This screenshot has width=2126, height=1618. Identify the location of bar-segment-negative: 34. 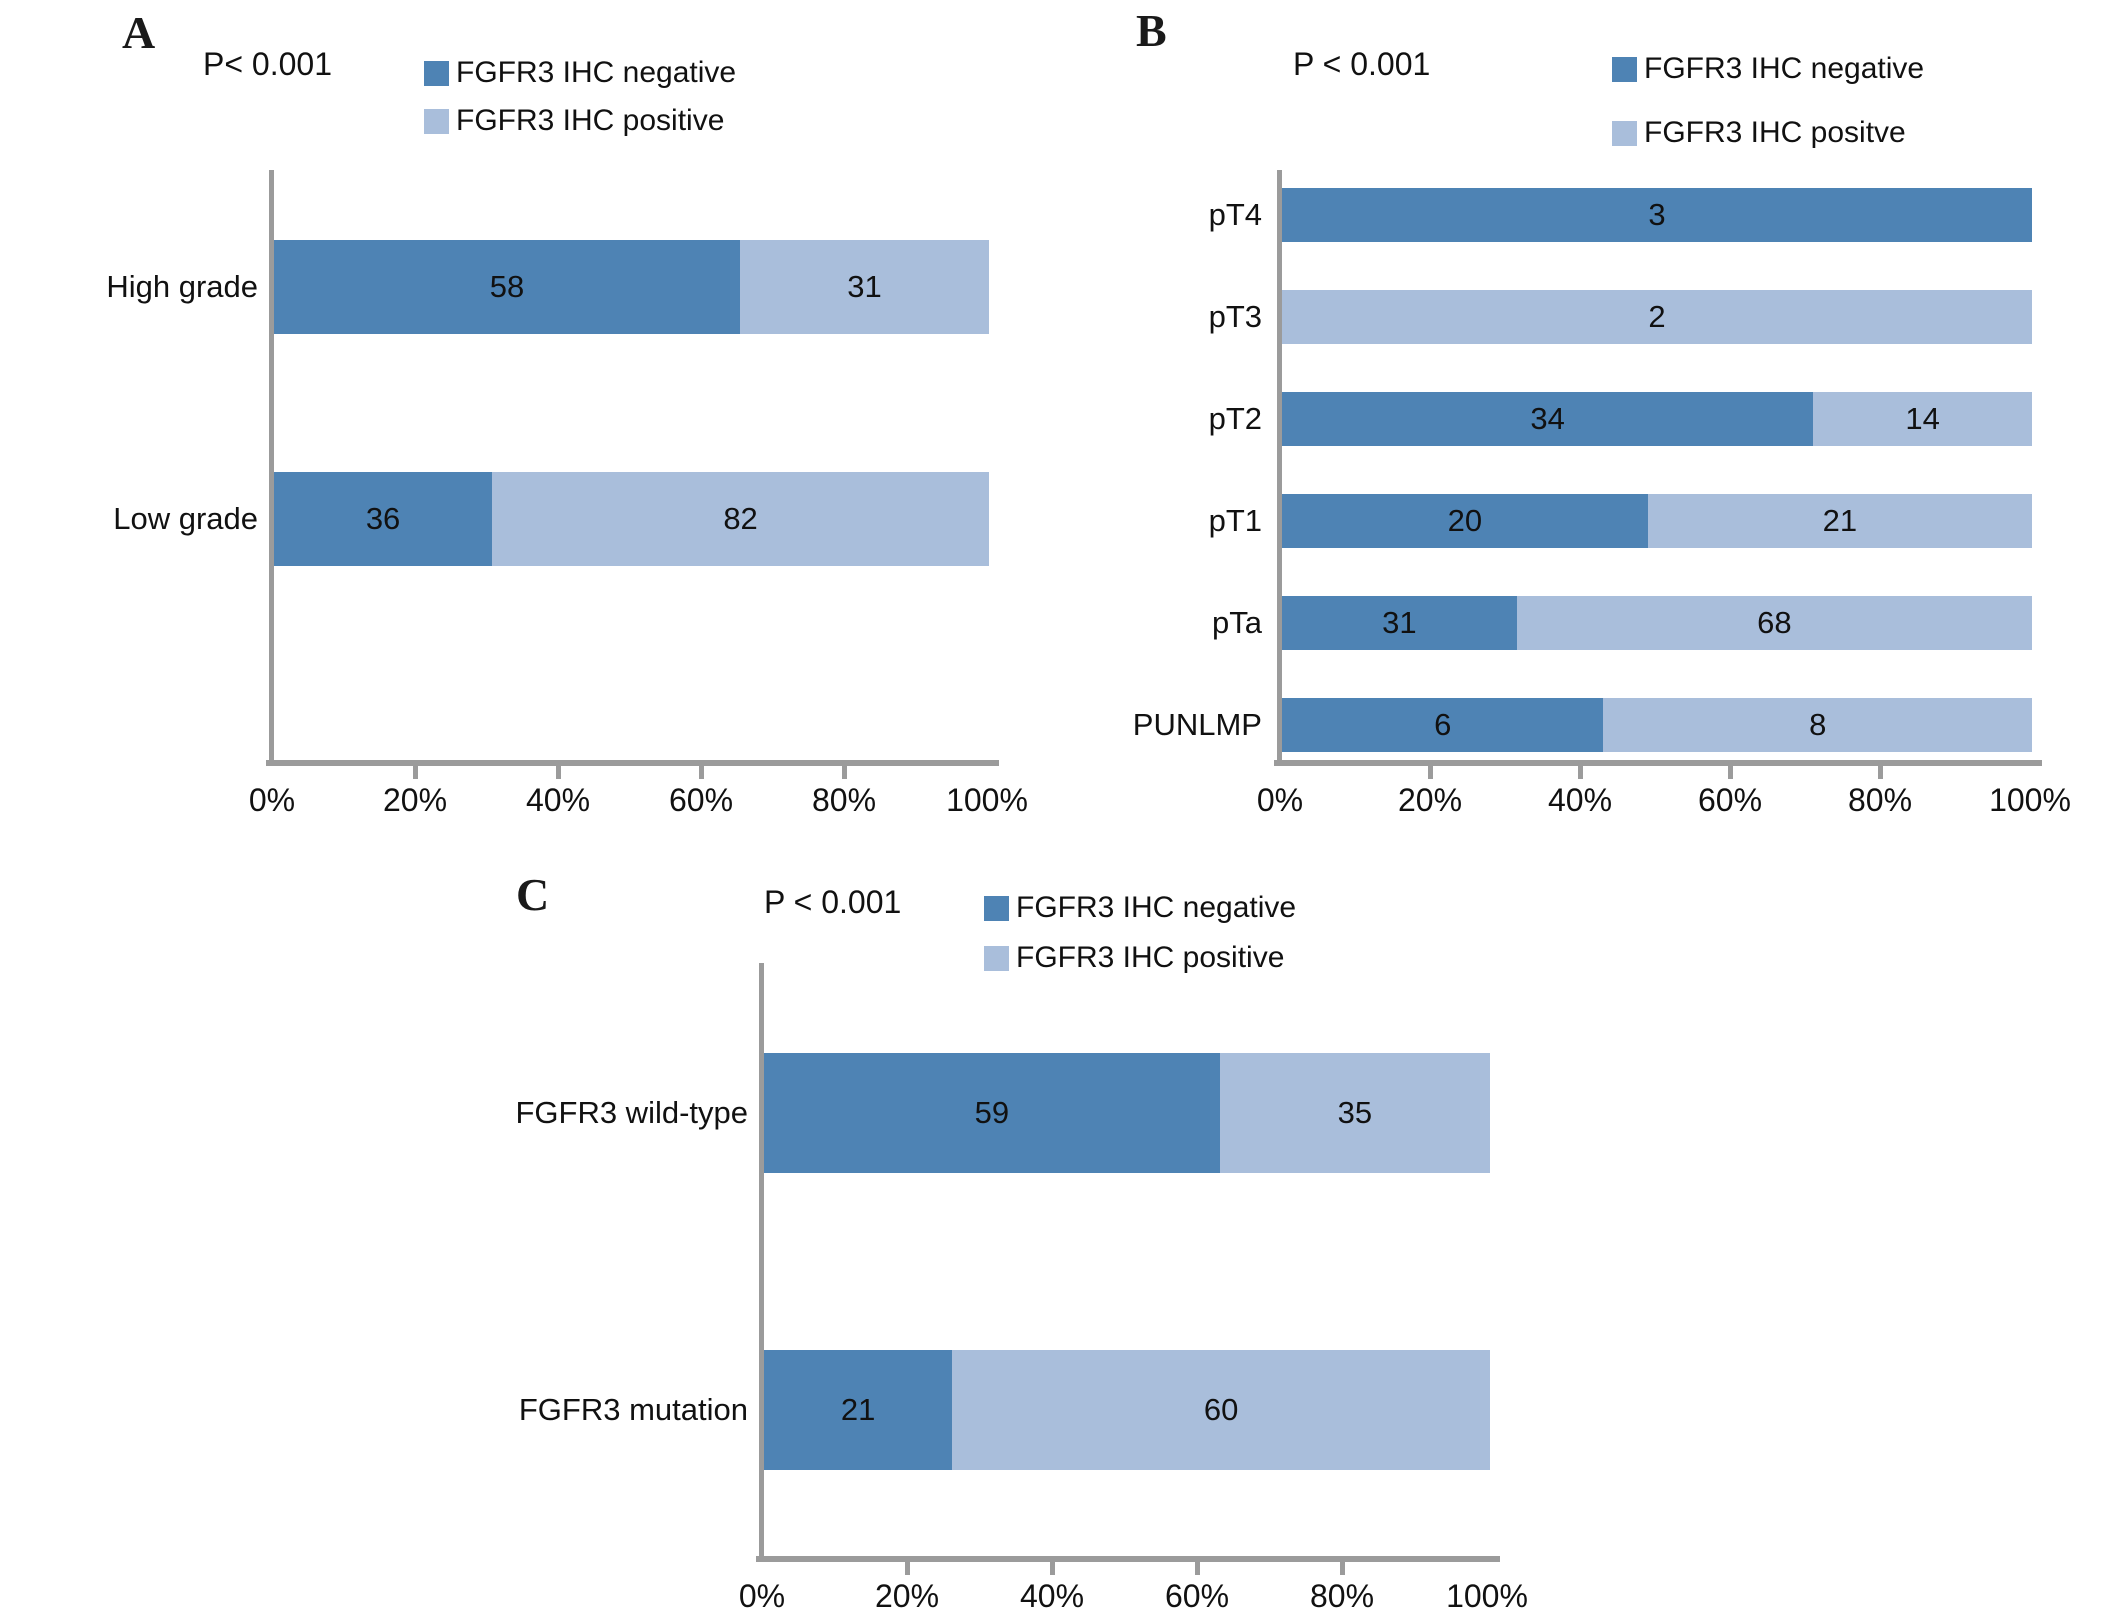
(1548, 419).